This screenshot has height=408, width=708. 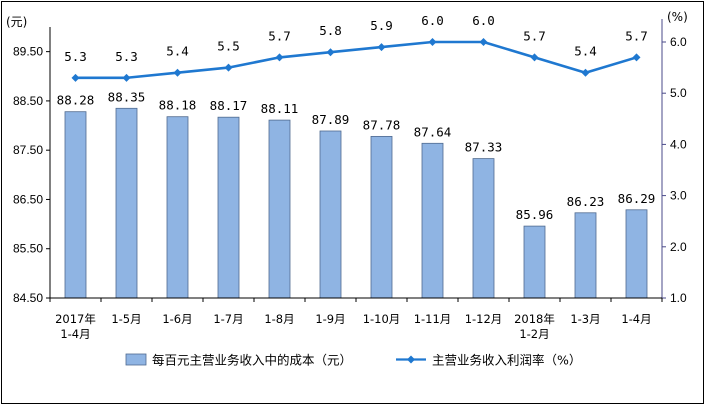 What do you see at coordinates (678, 247) in the screenshot?
I see `y-right-tick-label: 2.0` at bounding box center [678, 247].